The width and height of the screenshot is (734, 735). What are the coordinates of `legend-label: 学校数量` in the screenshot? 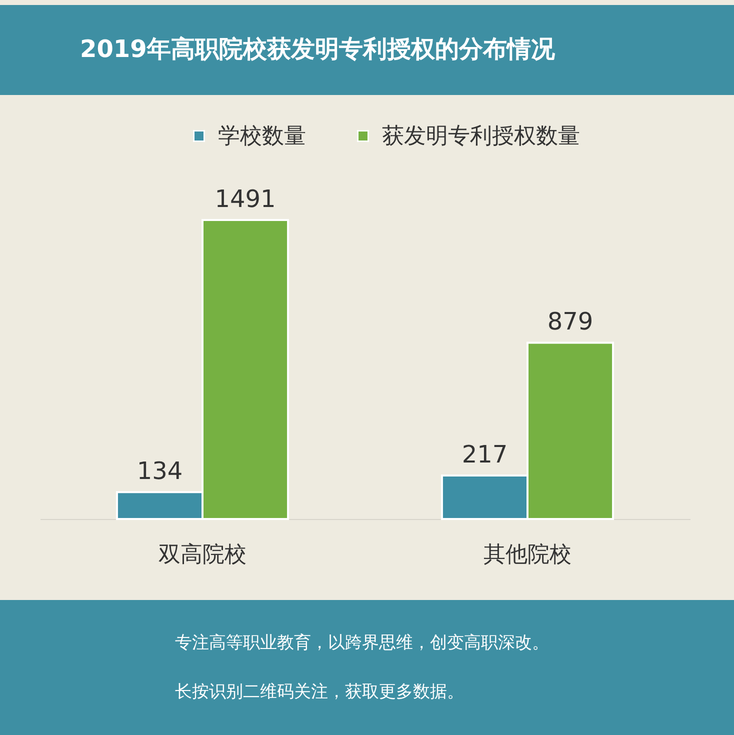 It's located at (262, 136).